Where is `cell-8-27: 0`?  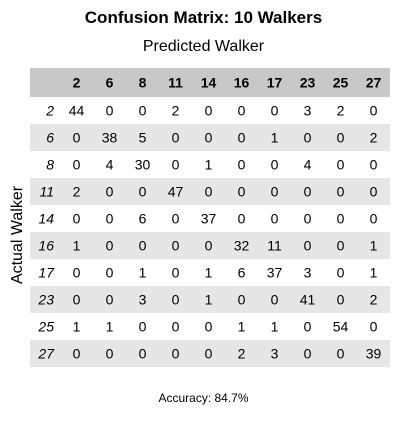 cell-8-27: 0 is located at coordinates (374, 165).